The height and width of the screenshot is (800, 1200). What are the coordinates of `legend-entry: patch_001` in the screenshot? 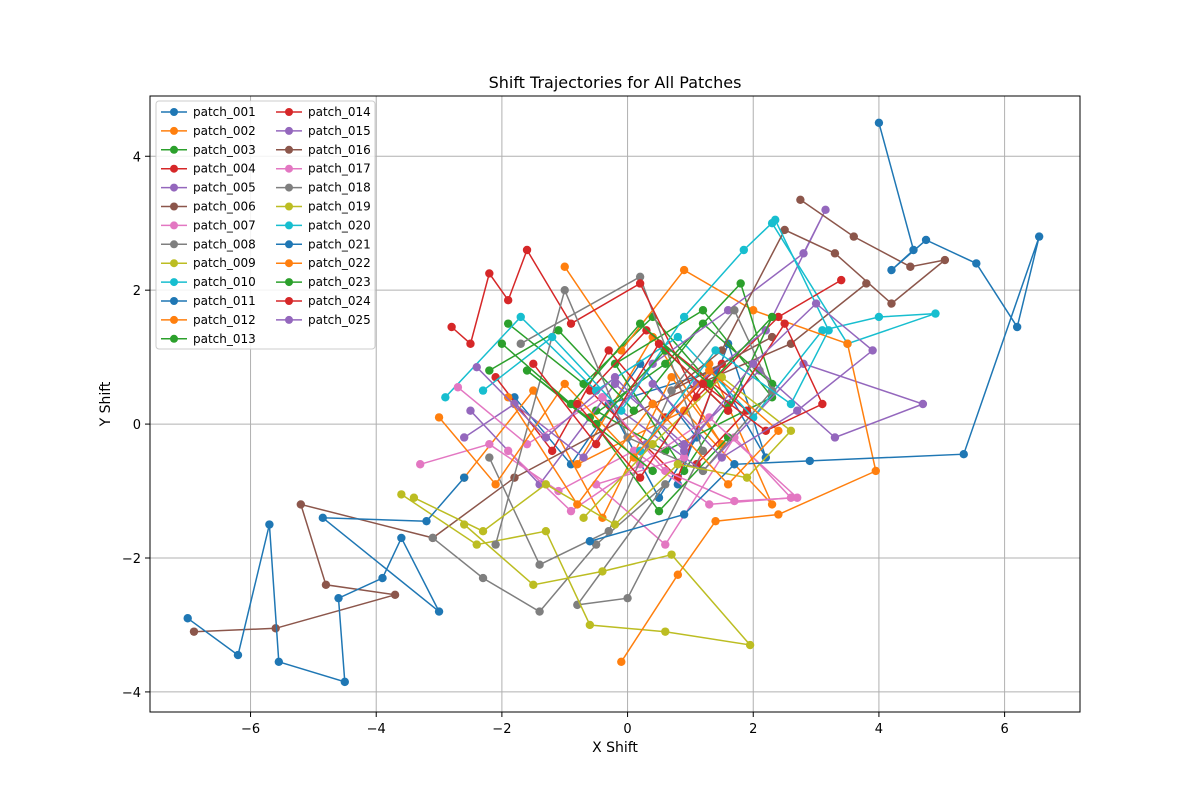 It's located at (208, 112).